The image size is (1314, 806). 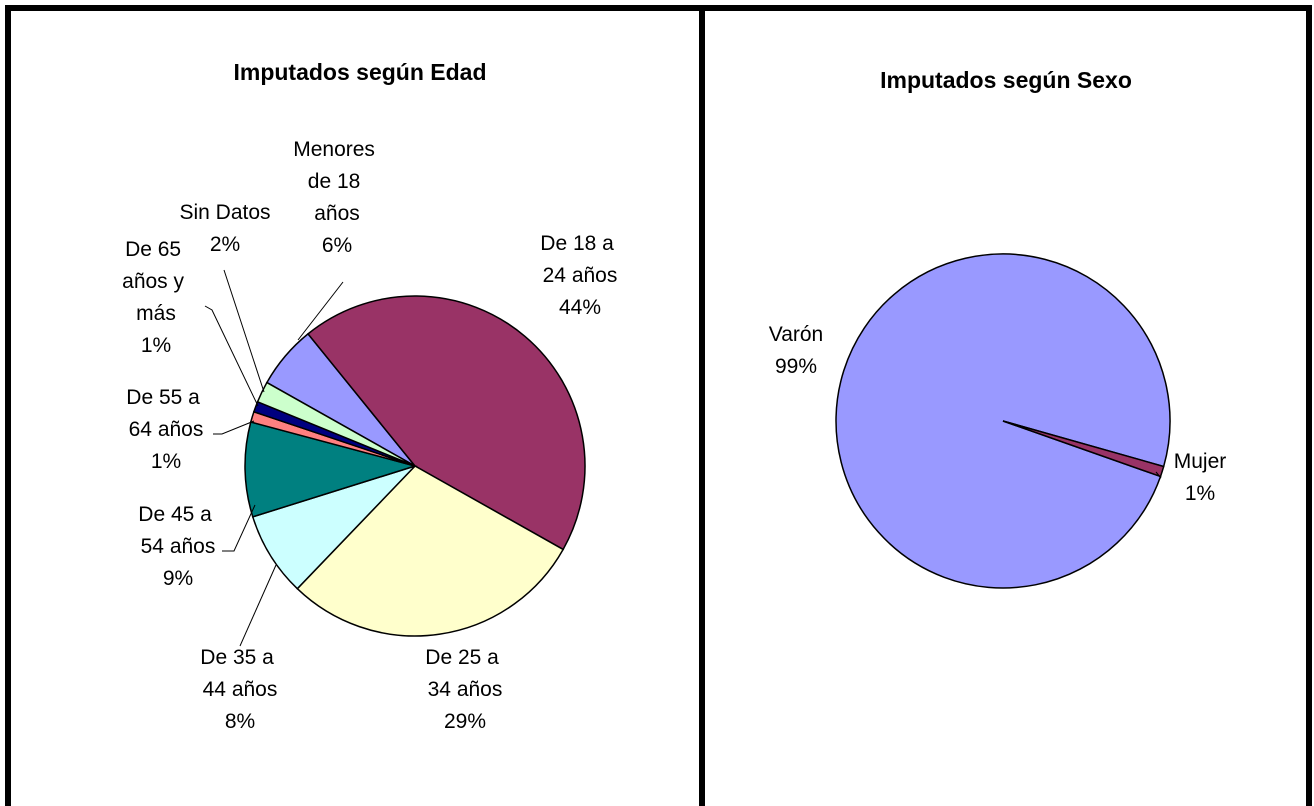 What do you see at coordinates (1006, 80) in the screenshot?
I see `chart-title: Imputados según Sexo` at bounding box center [1006, 80].